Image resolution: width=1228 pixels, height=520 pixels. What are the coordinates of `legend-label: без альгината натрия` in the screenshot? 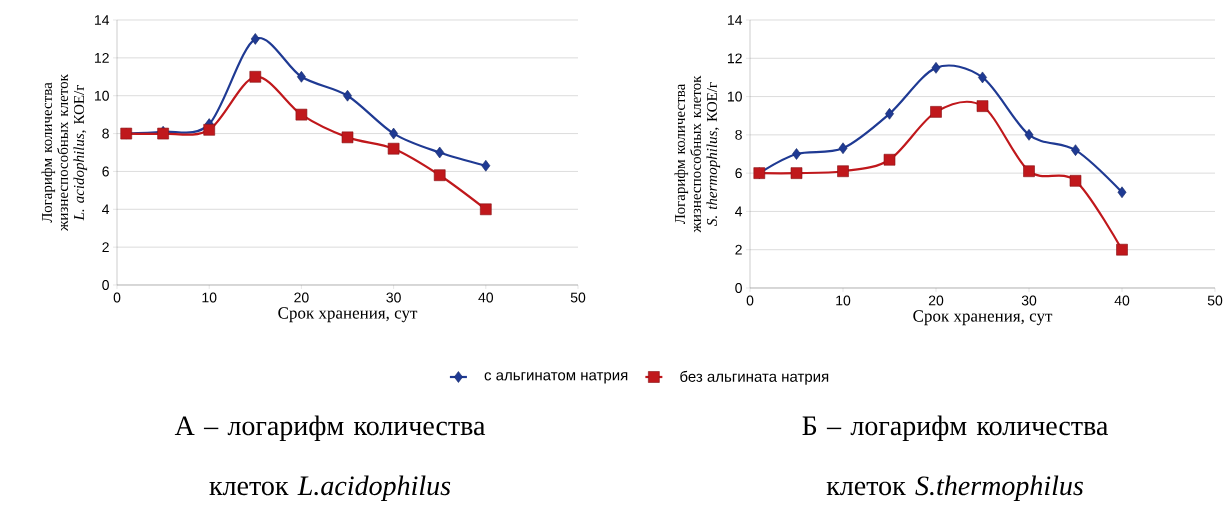 It's located at (754, 377).